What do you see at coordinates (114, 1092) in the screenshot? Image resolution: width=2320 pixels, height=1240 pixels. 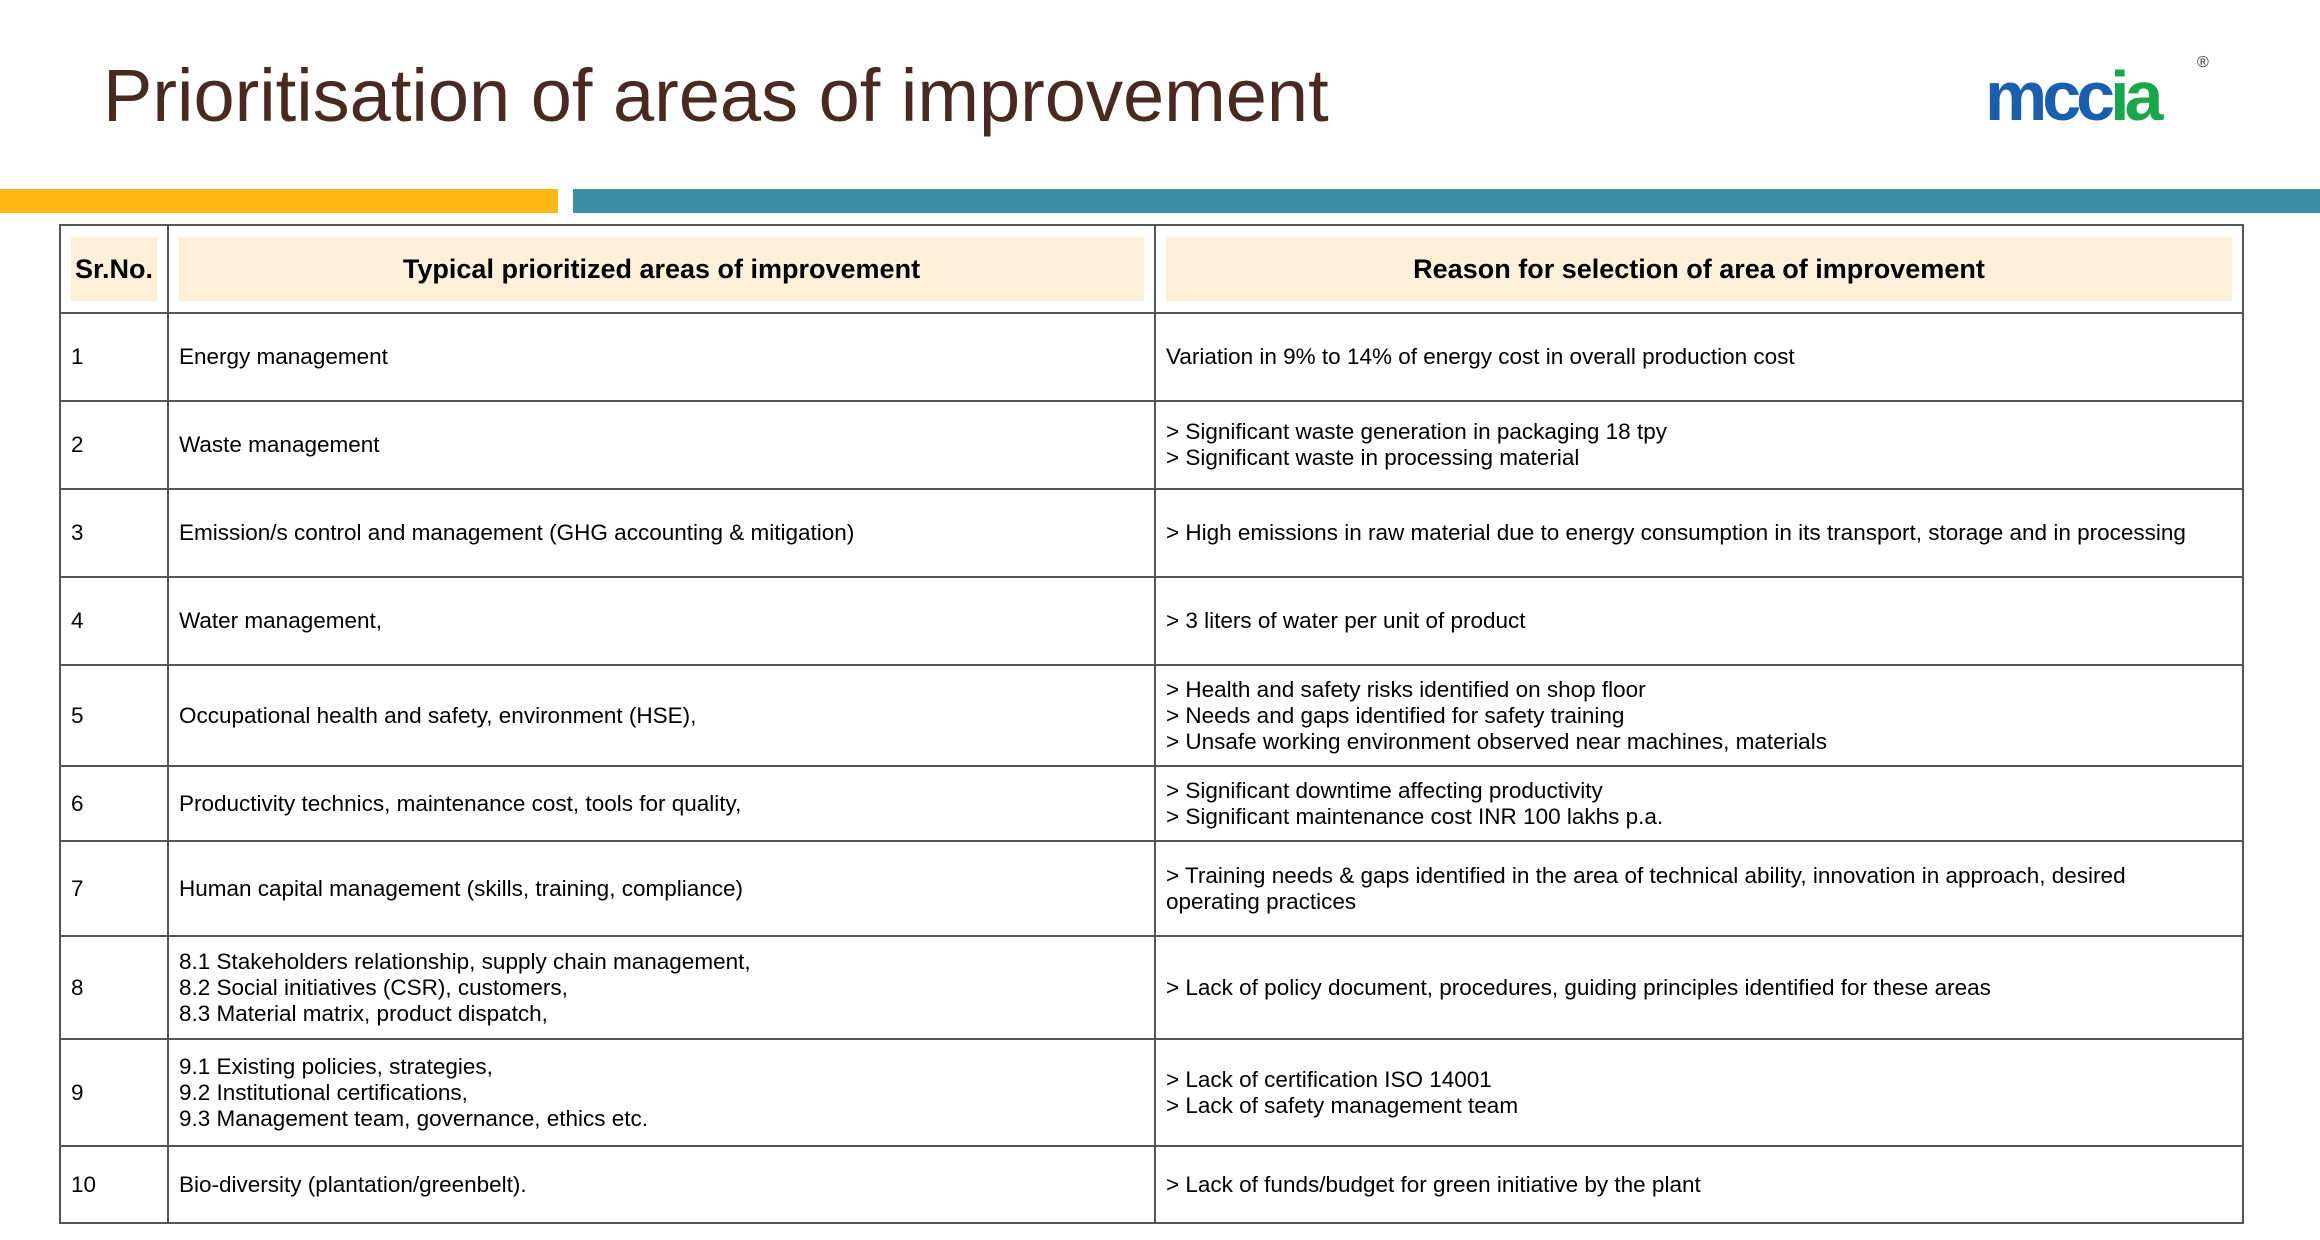 I see `row-sr: 9` at bounding box center [114, 1092].